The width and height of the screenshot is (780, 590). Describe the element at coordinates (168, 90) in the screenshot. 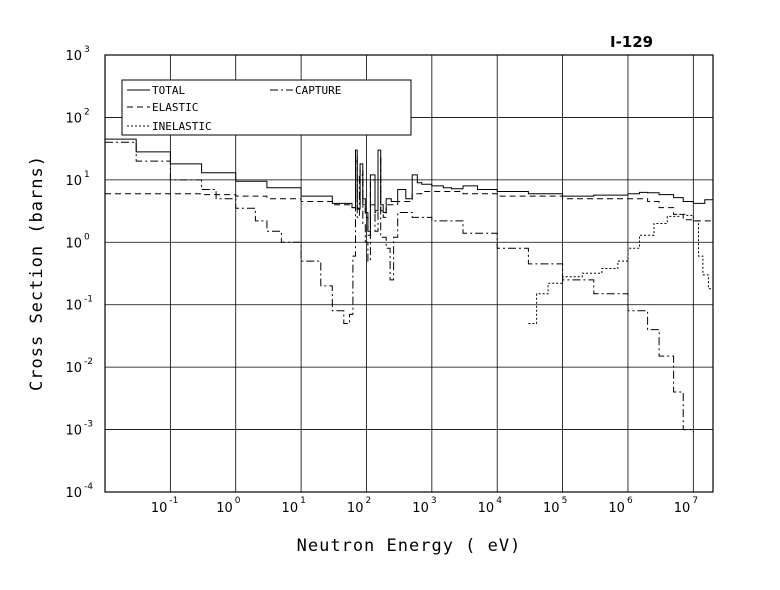

I see `legend-label-total: TOTAL` at that location.